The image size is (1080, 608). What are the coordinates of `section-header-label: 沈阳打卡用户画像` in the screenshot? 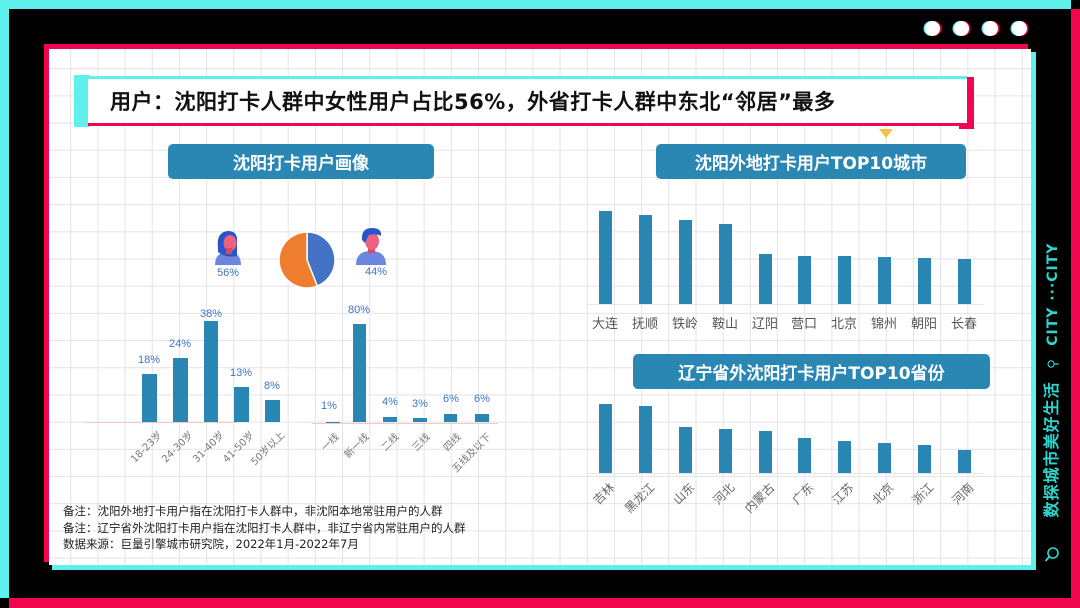 It's located at (301, 164).